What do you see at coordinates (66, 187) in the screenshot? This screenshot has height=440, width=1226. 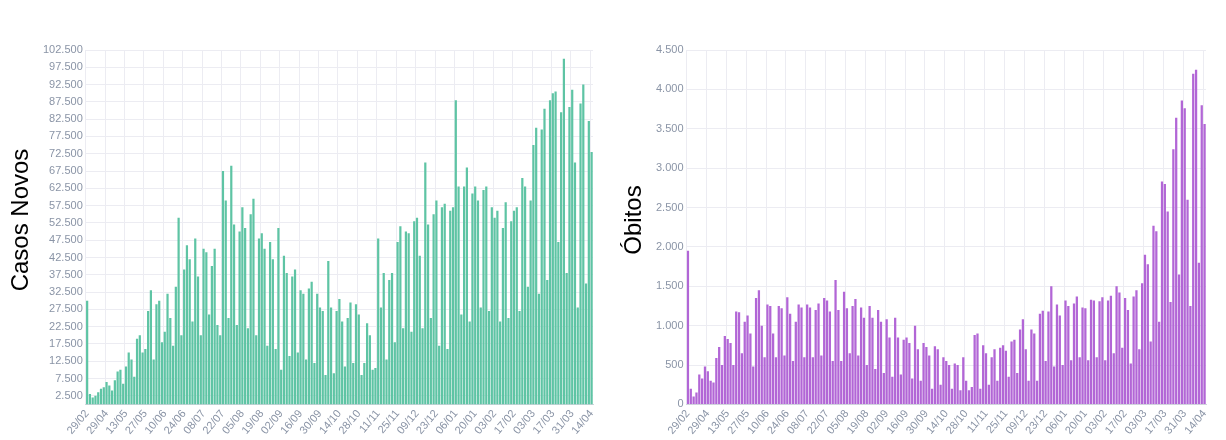 I see `y-tick-label: 62.500` at bounding box center [66, 187].